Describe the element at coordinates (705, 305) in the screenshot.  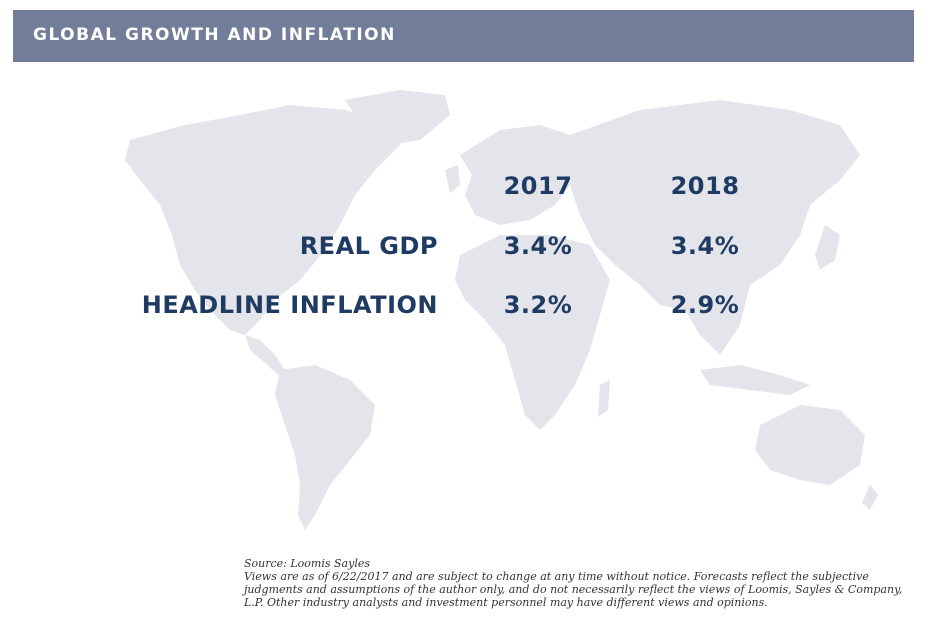
I see `headline-inflation-2018: 2.9%` at that location.